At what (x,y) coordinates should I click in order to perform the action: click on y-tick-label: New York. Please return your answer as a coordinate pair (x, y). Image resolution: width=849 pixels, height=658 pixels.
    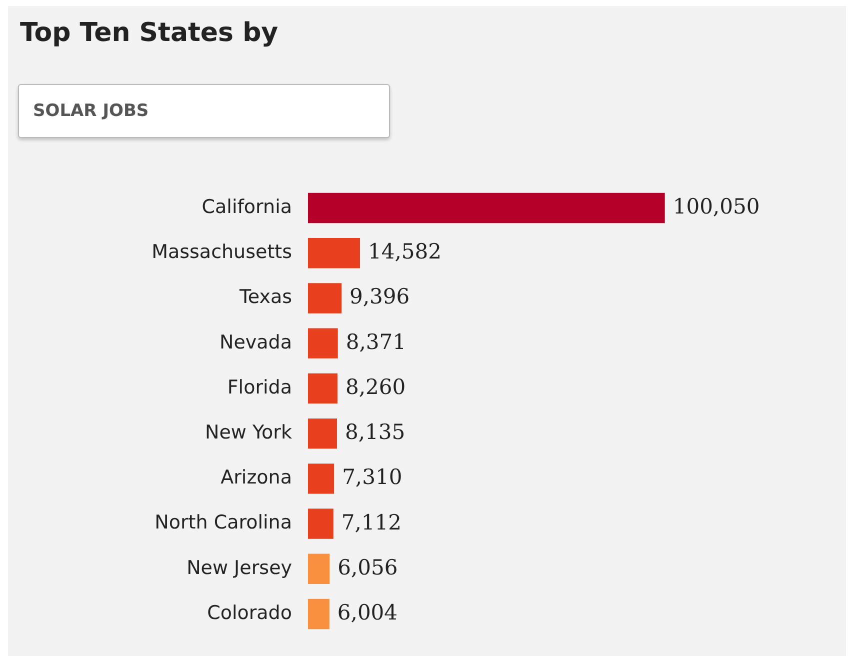
    Looking at the image, I should click on (248, 432).